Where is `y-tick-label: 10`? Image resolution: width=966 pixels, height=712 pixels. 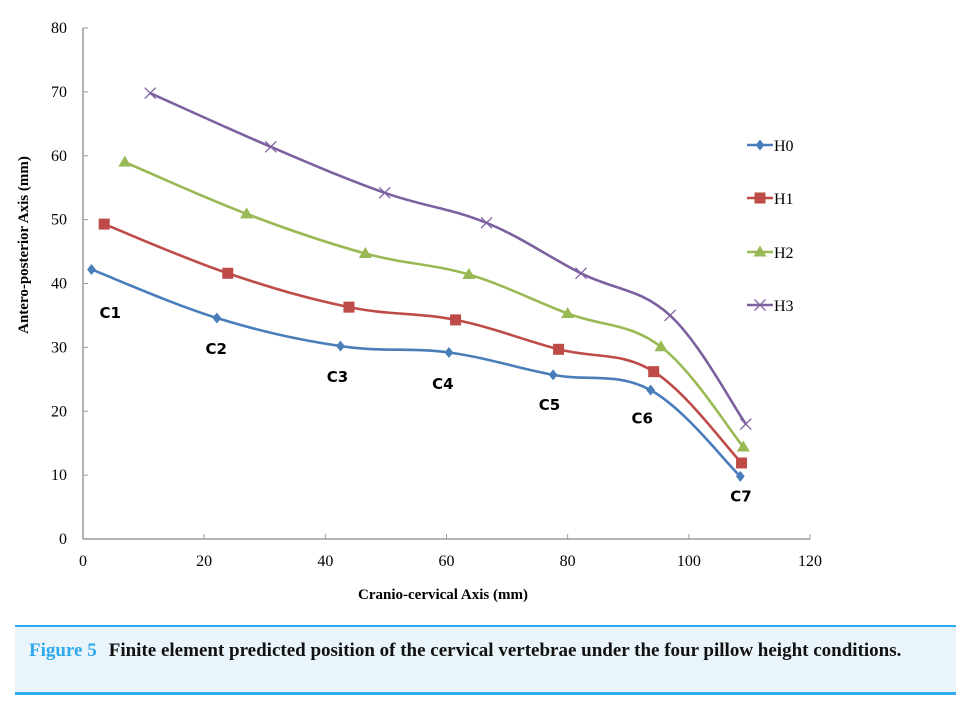
y-tick-label: 10 is located at coordinates (59, 475).